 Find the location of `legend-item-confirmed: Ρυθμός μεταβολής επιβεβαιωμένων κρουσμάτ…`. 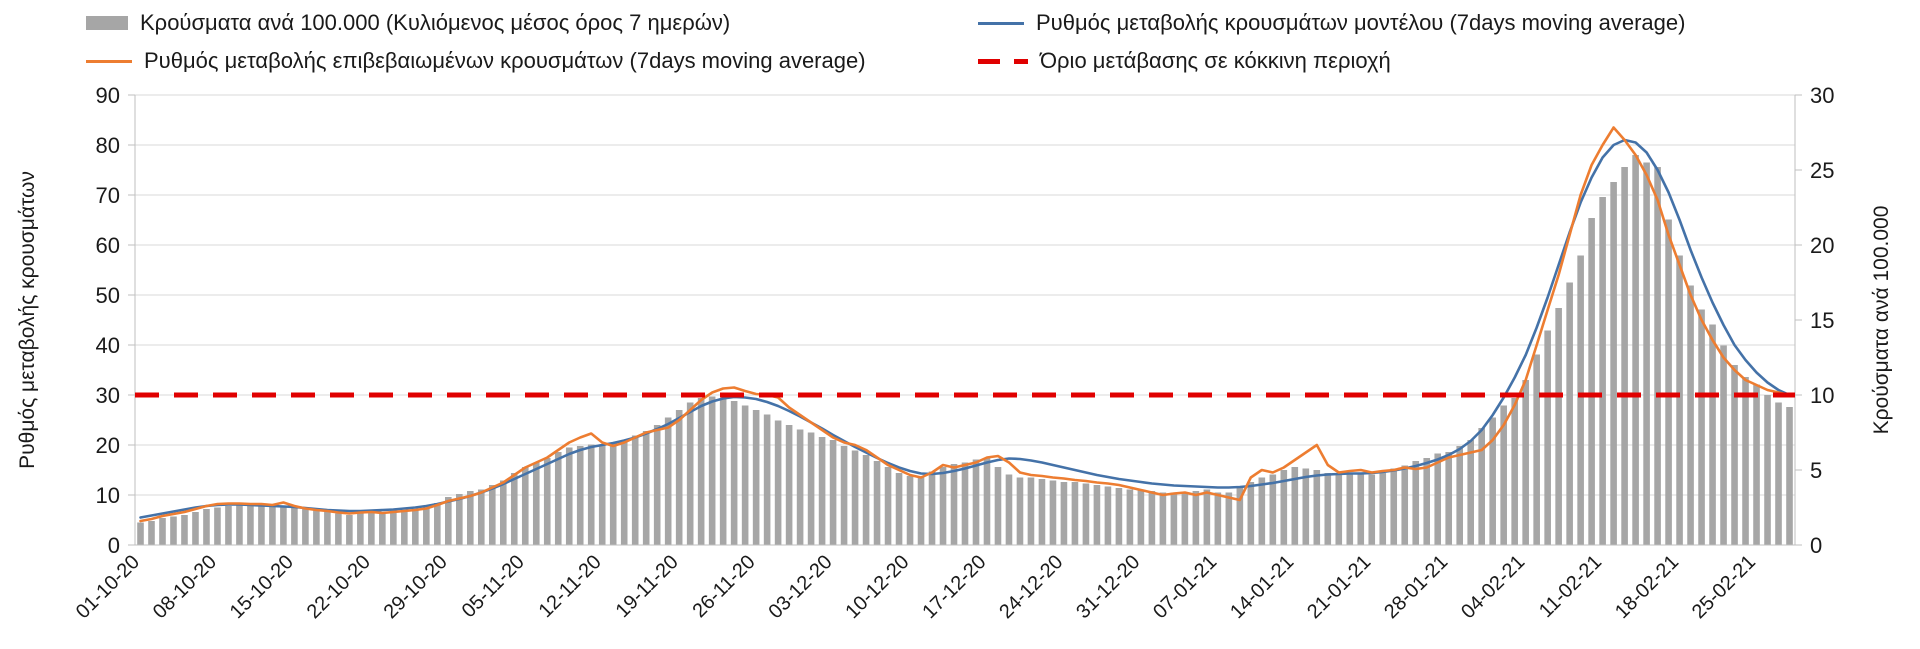

legend-item-confirmed: Ρυθμός μεταβολής επιβεβαιωμένων κρουσμάτ… is located at coordinates (476, 61).